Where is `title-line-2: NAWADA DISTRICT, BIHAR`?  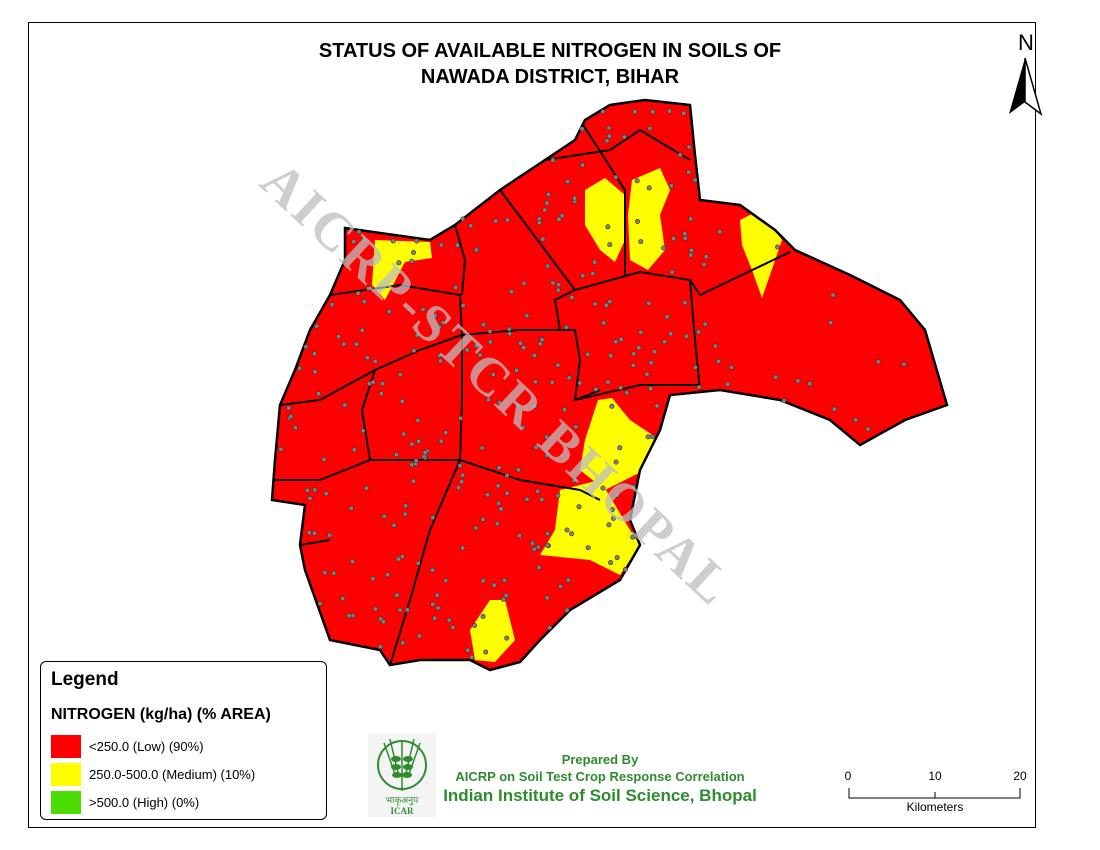
title-line-2: NAWADA DISTRICT, BIHAR is located at coordinates (550, 77).